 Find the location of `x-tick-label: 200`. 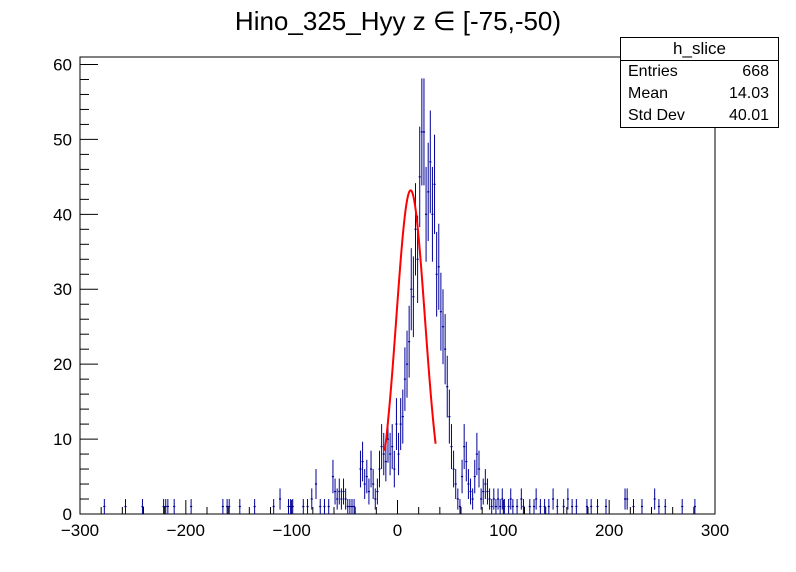

x-tick-label: 200 is located at coordinates (609, 530).